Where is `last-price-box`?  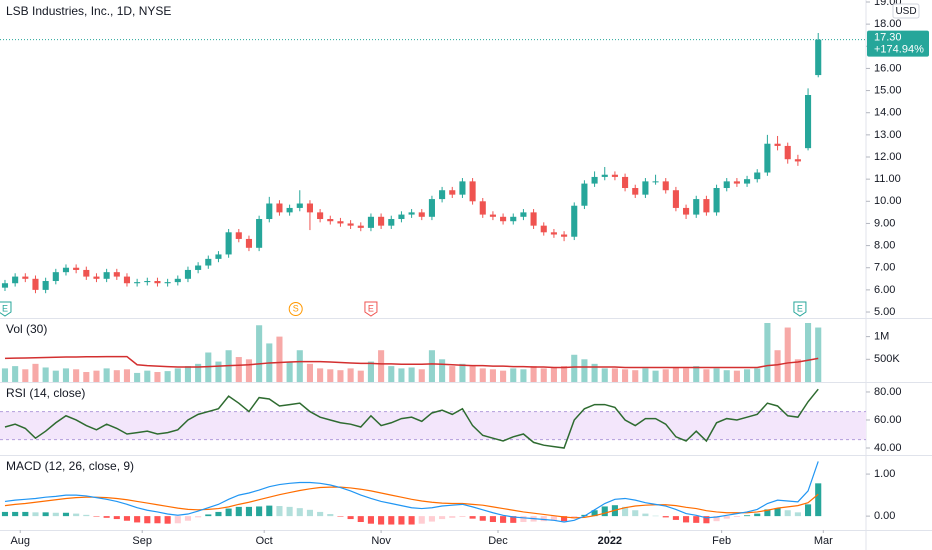 last-price-box is located at coordinates (898, 43).